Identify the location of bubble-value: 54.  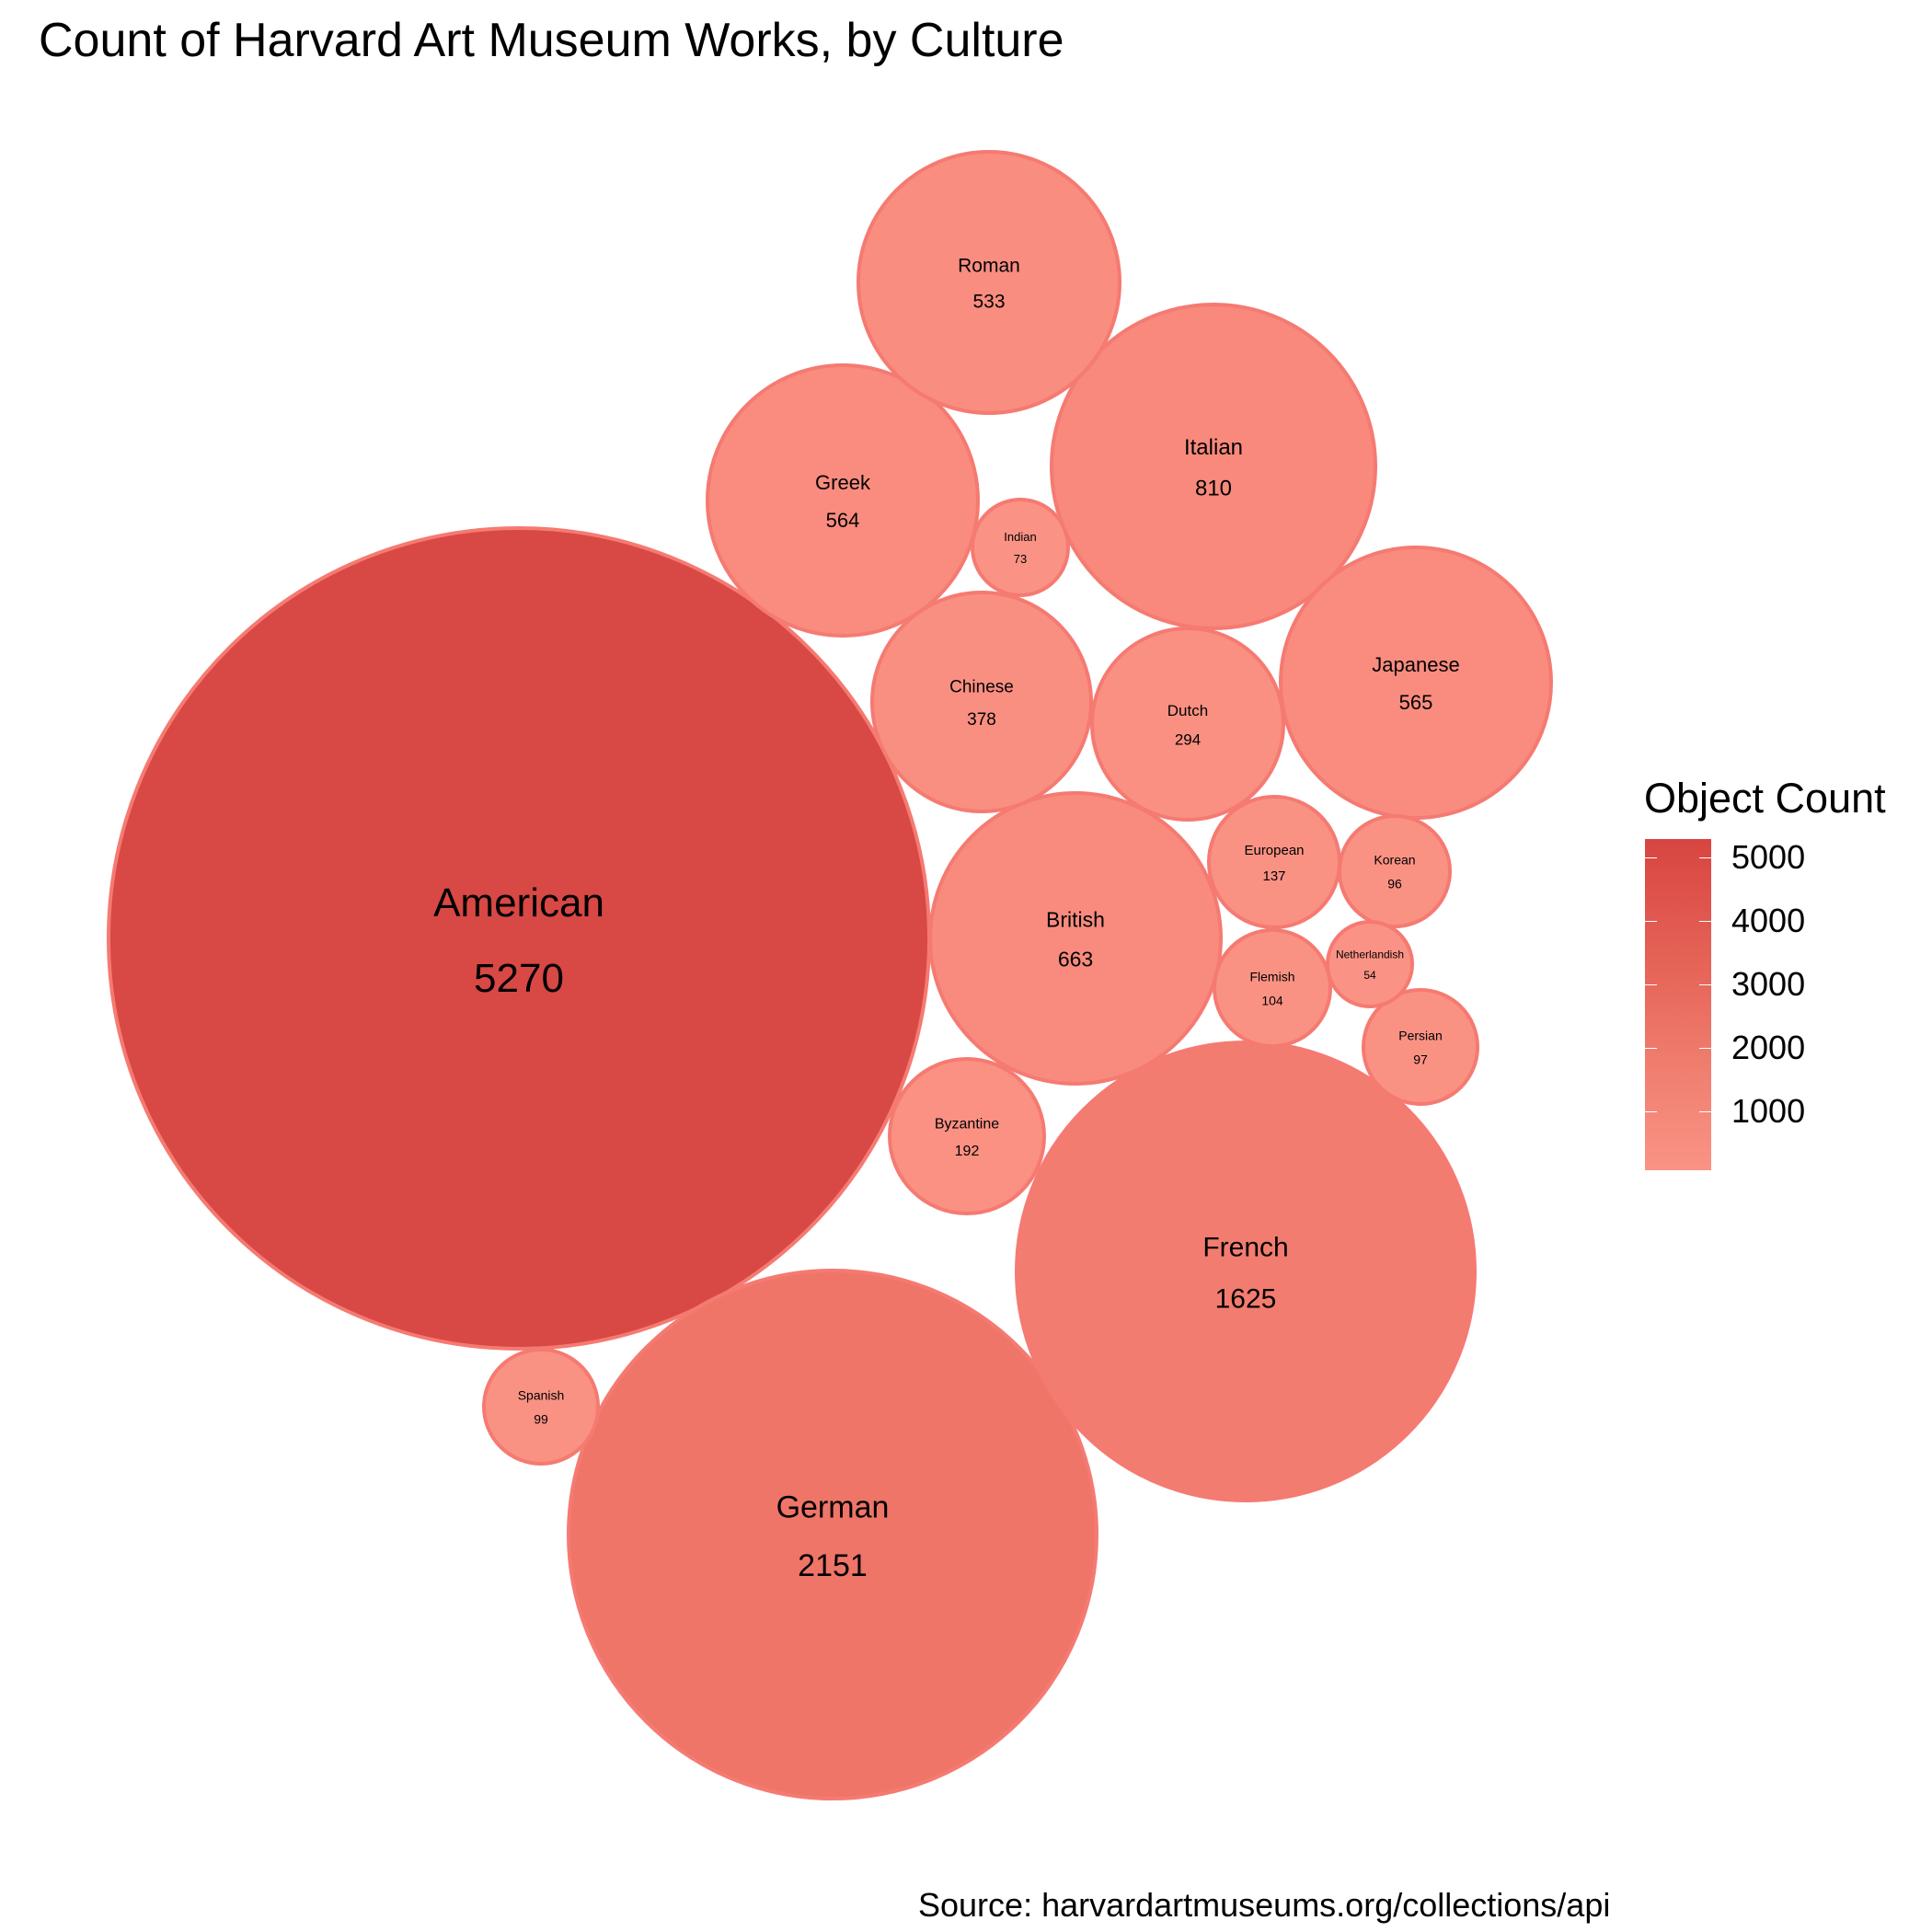
(1369, 975).